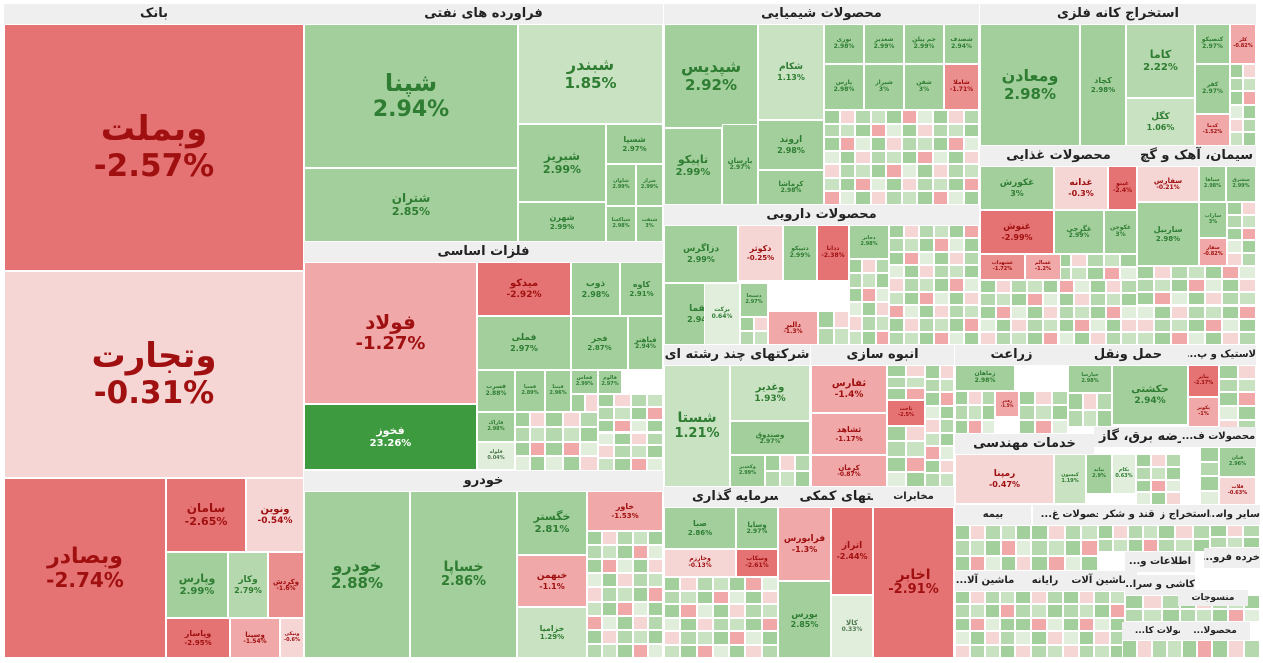 Image resolution: width=1263 pixels, height=663 pixels. What do you see at coordinates (1150, 395) in the screenshot?
I see `stock-tile: حکشتی 2.94%` at bounding box center [1150, 395].